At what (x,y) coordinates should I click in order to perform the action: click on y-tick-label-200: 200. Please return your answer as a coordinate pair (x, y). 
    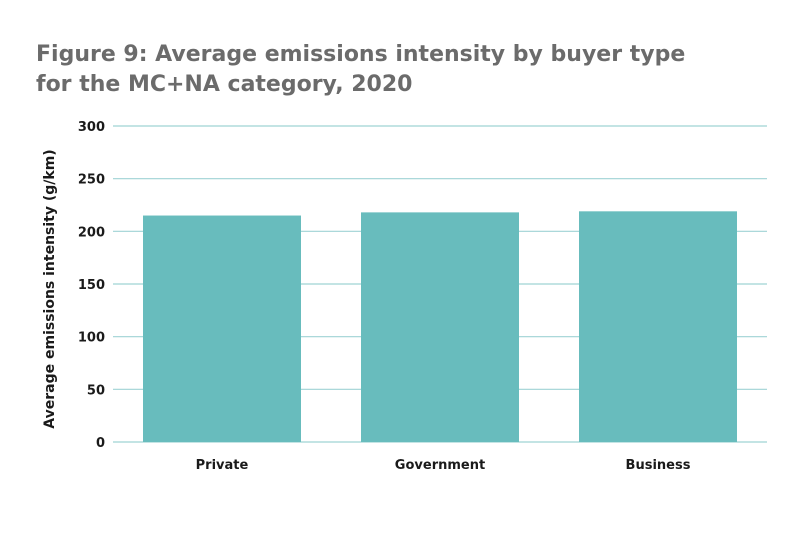
    Looking at the image, I should click on (91, 232).